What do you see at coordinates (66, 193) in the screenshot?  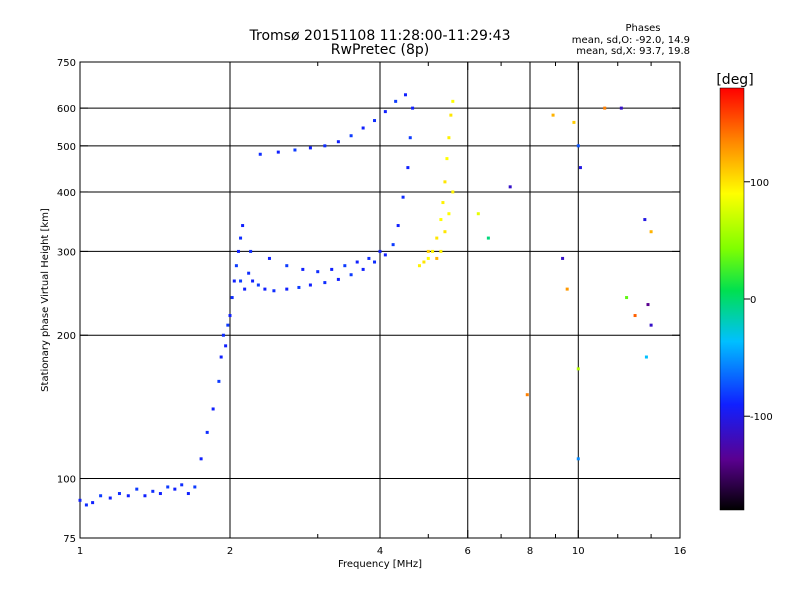 I see `y-tick-label: 400` at bounding box center [66, 193].